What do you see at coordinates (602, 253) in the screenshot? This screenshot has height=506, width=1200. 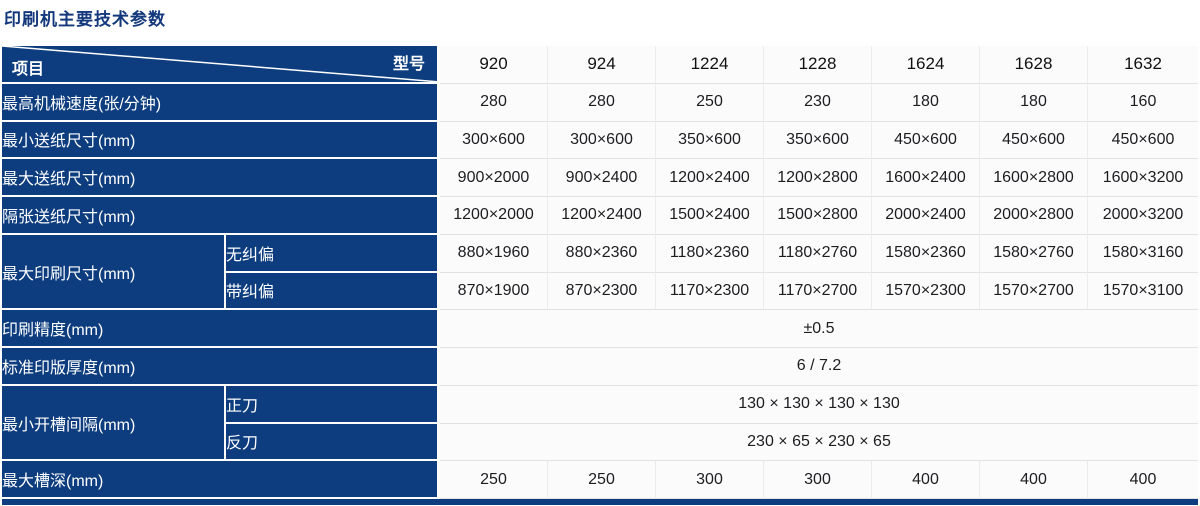 I see `value-cell: 880×2360` at bounding box center [602, 253].